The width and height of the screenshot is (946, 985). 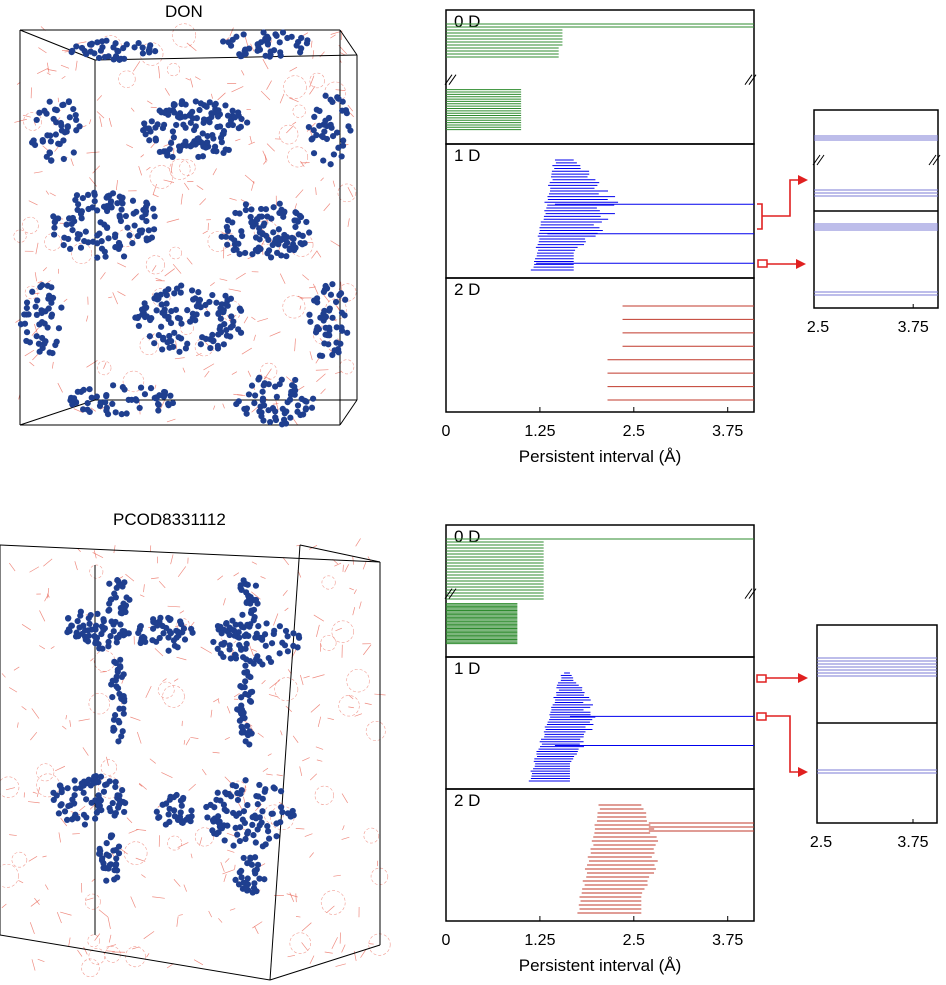 I want to click on arrow-head, so click(x=803, y=678).